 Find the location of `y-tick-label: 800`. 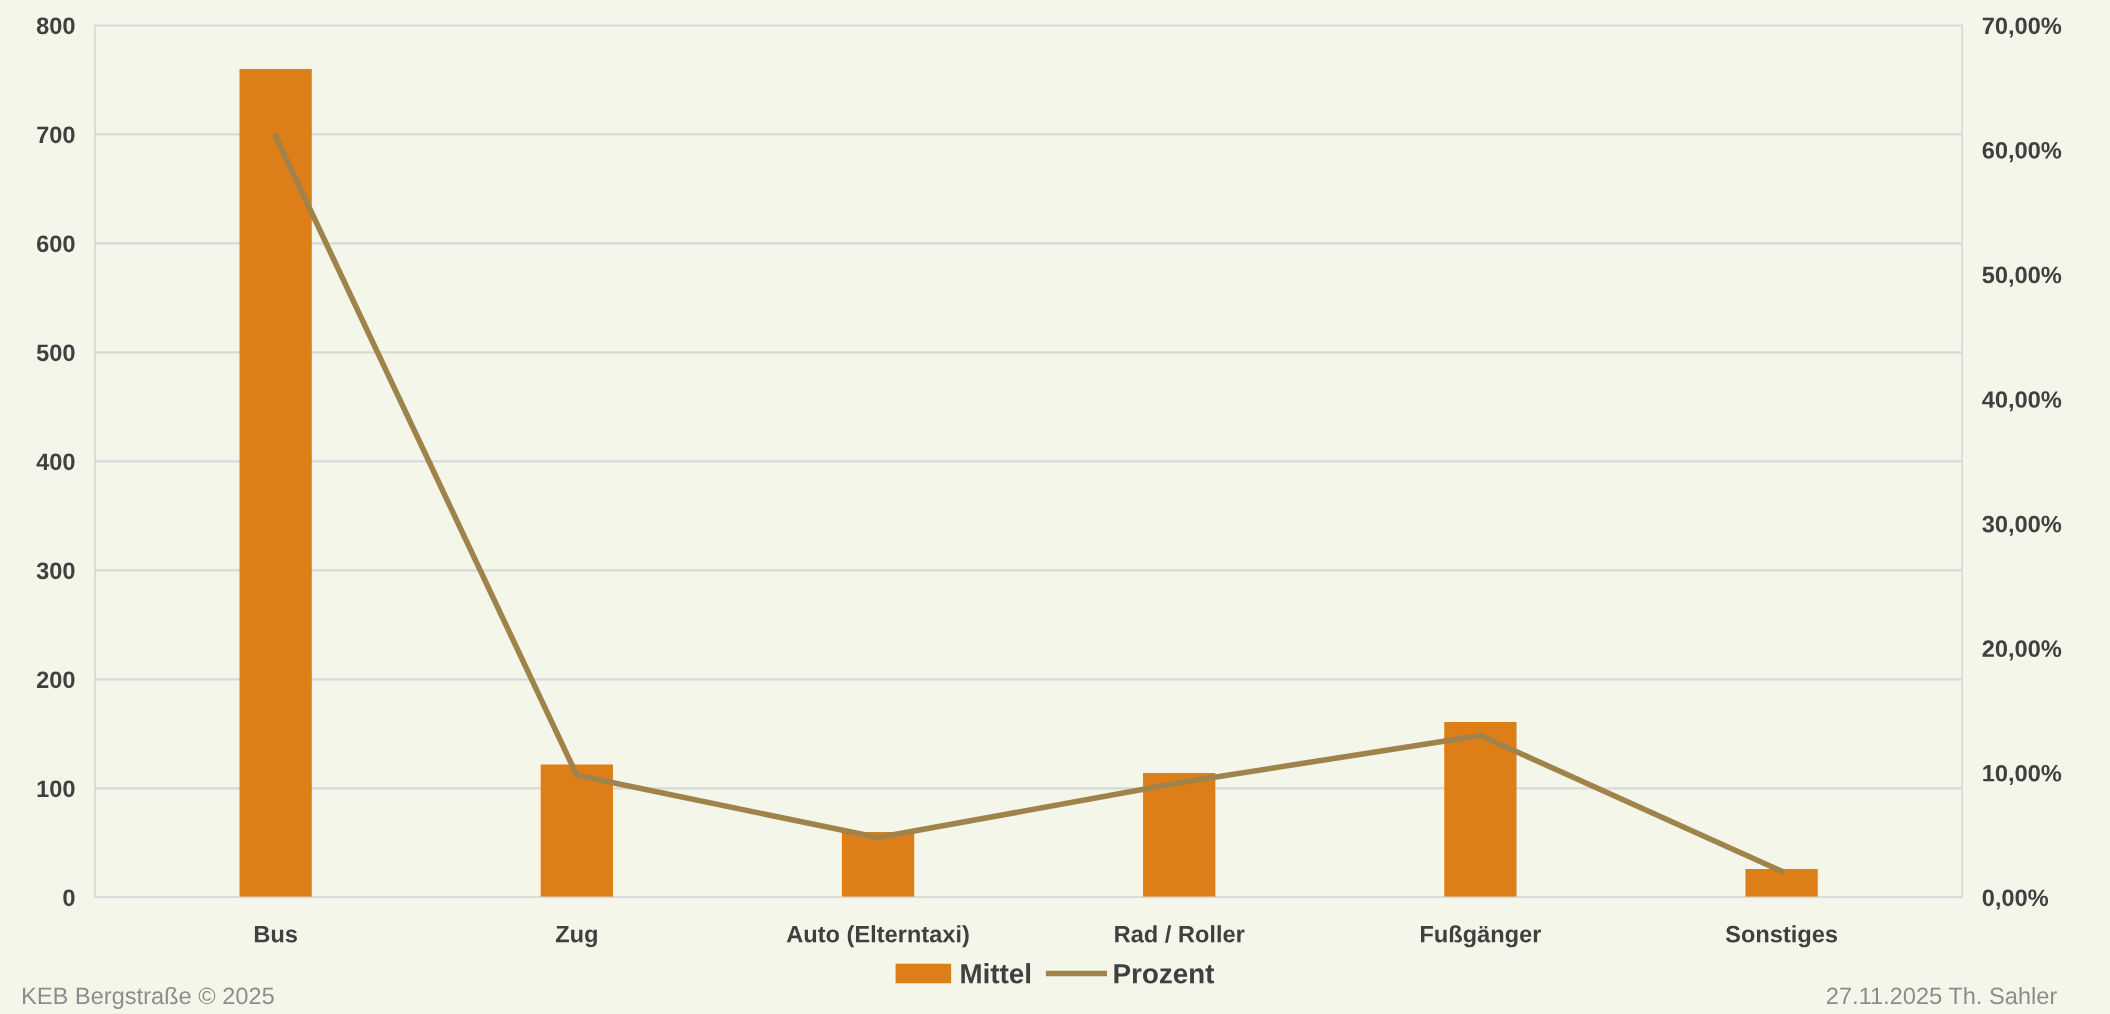

y-tick-label: 800 is located at coordinates (55, 26).